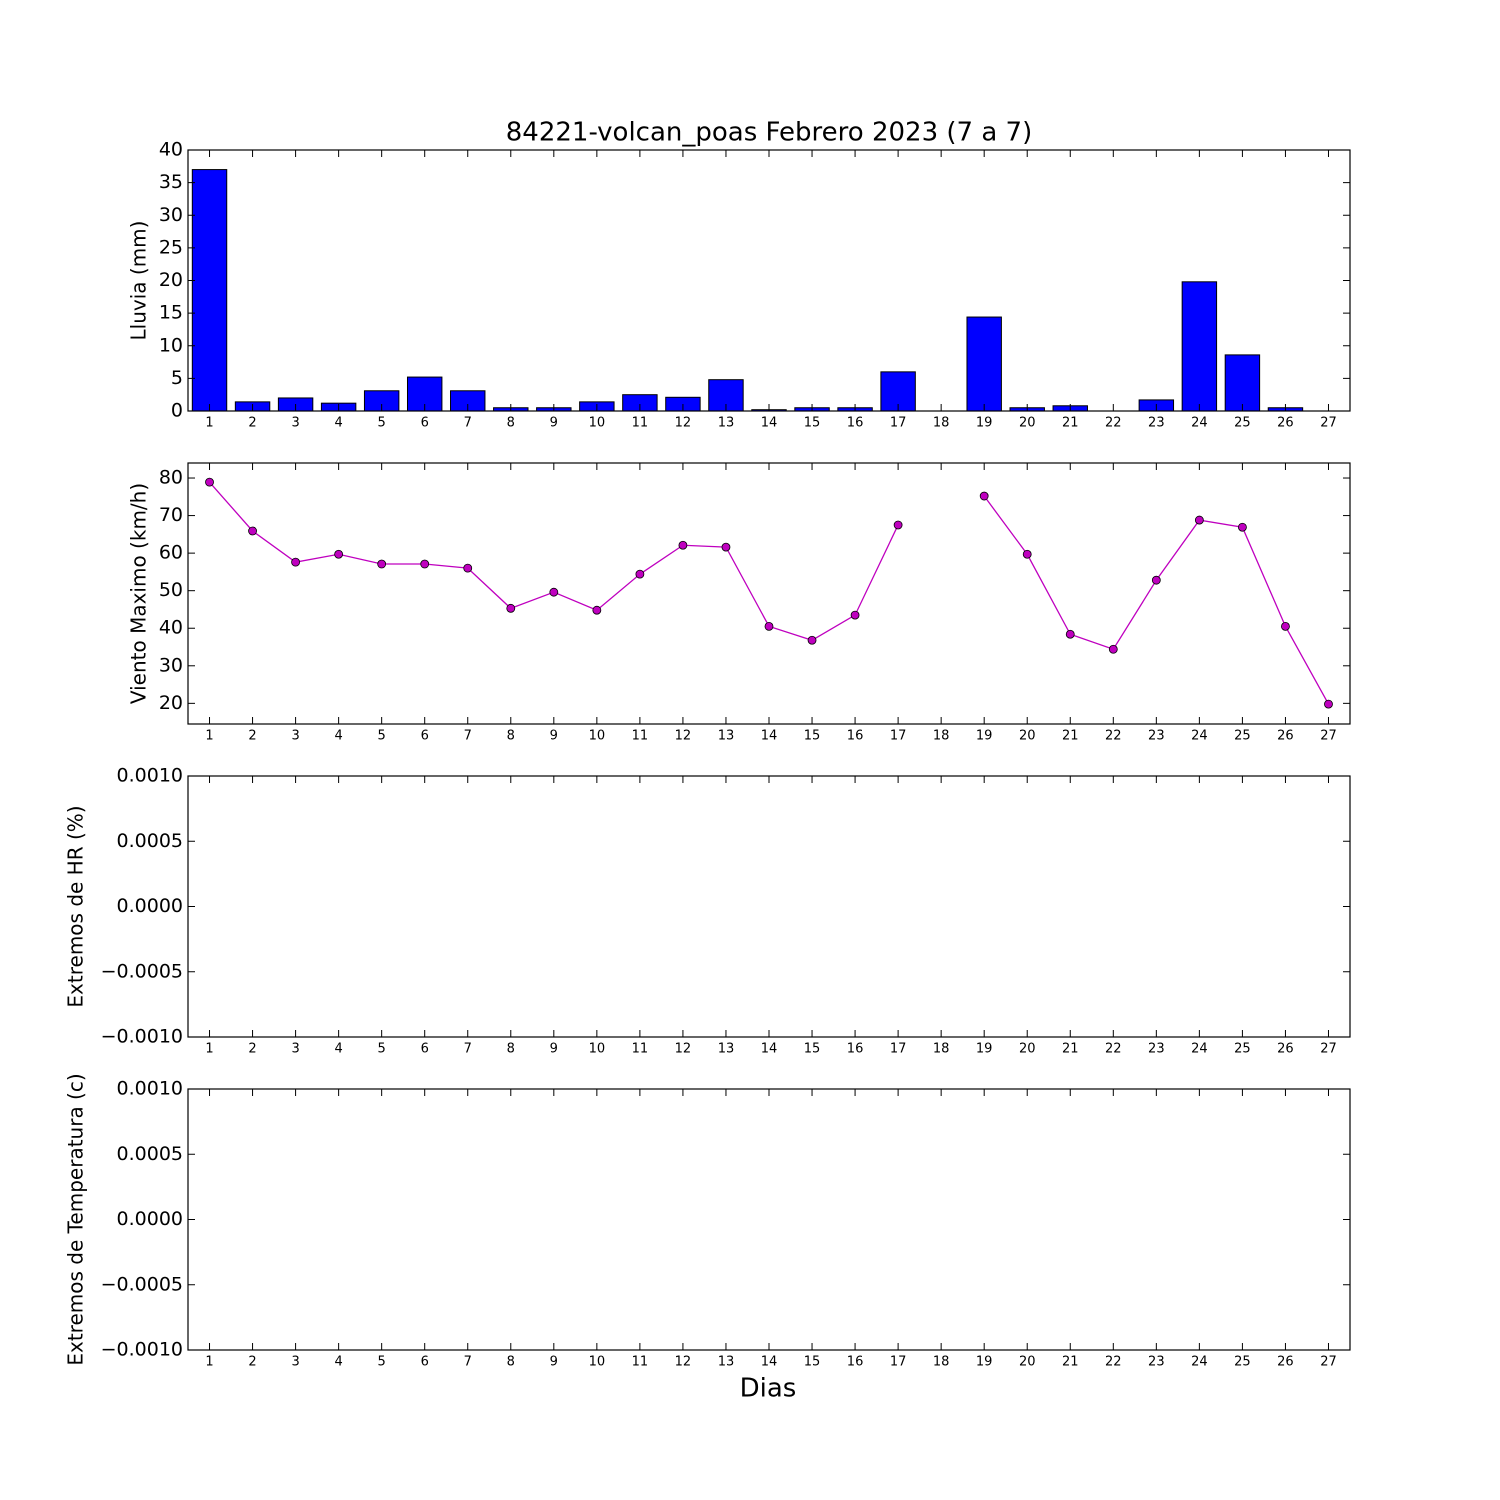 This screenshot has height=1500, width=1500. What do you see at coordinates (76, 906) in the screenshot?
I see `y-axis-label: Extremos de HR (%)` at bounding box center [76, 906].